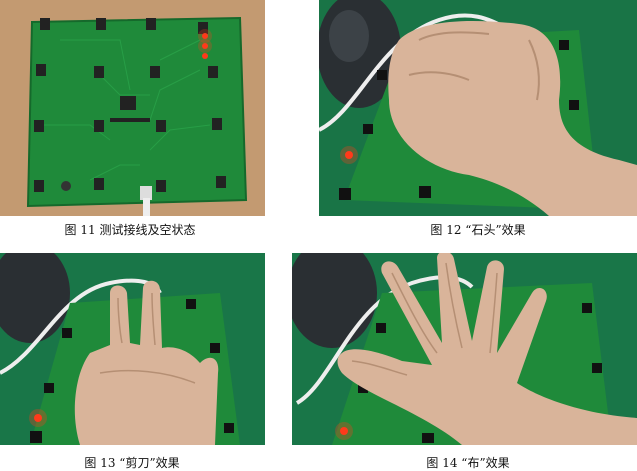  Describe the element at coordinates (130, 230) in the screenshot. I see `figure-11-caption: 图 11 测试接线及空状态` at that location.